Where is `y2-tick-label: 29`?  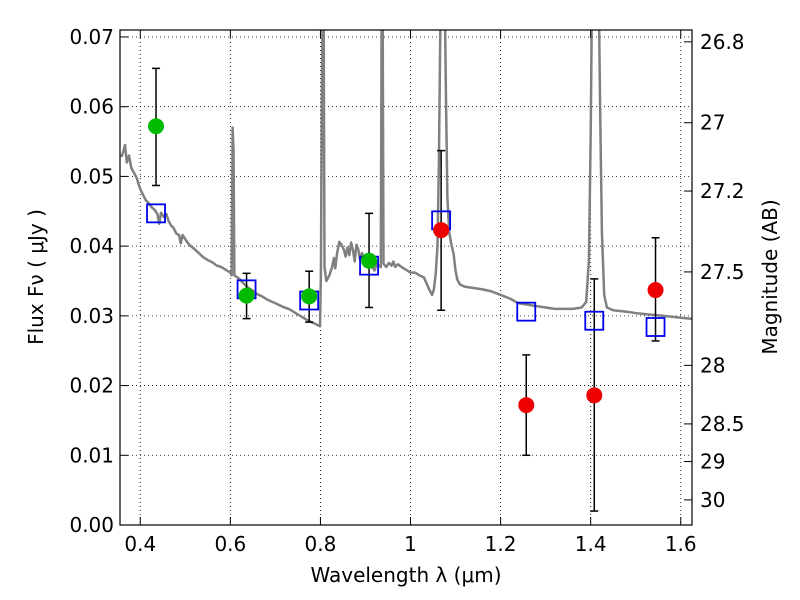
y2-tick-label: 29 is located at coordinates (712, 462).